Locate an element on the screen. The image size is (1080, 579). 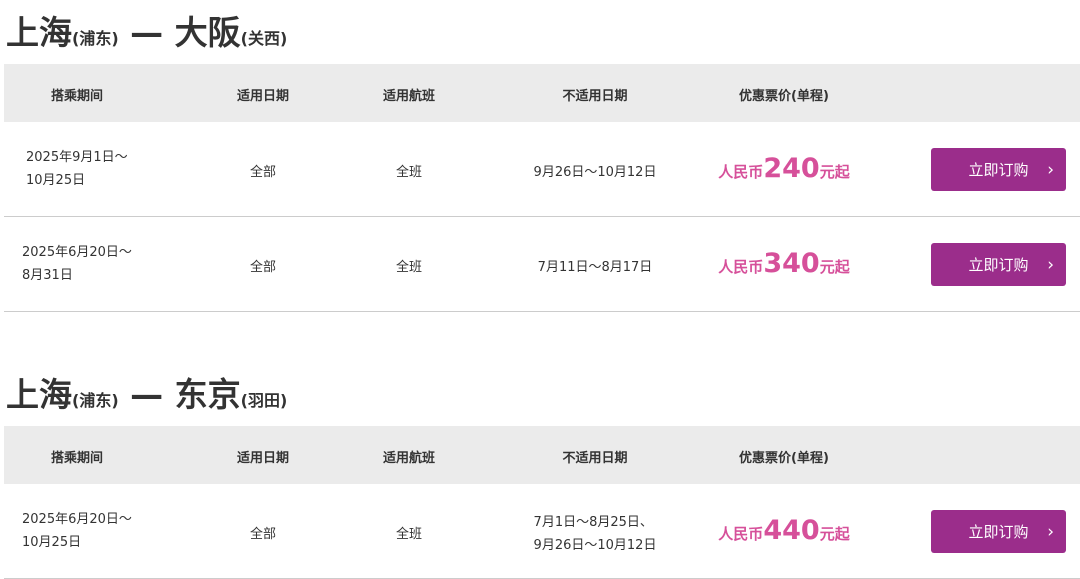
route-title: 上海(浦东) — 大阪(关西) is located at coordinates (146, 30).